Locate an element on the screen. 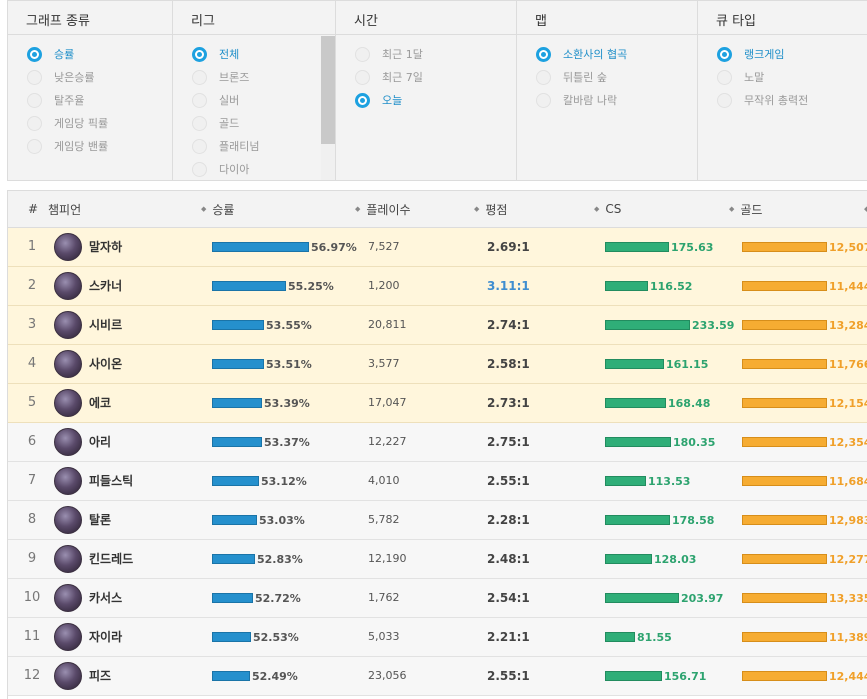 The width and height of the screenshot is (867, 699). filter-option-label: 무작위 총력전 is located at coordinates (776, 100).